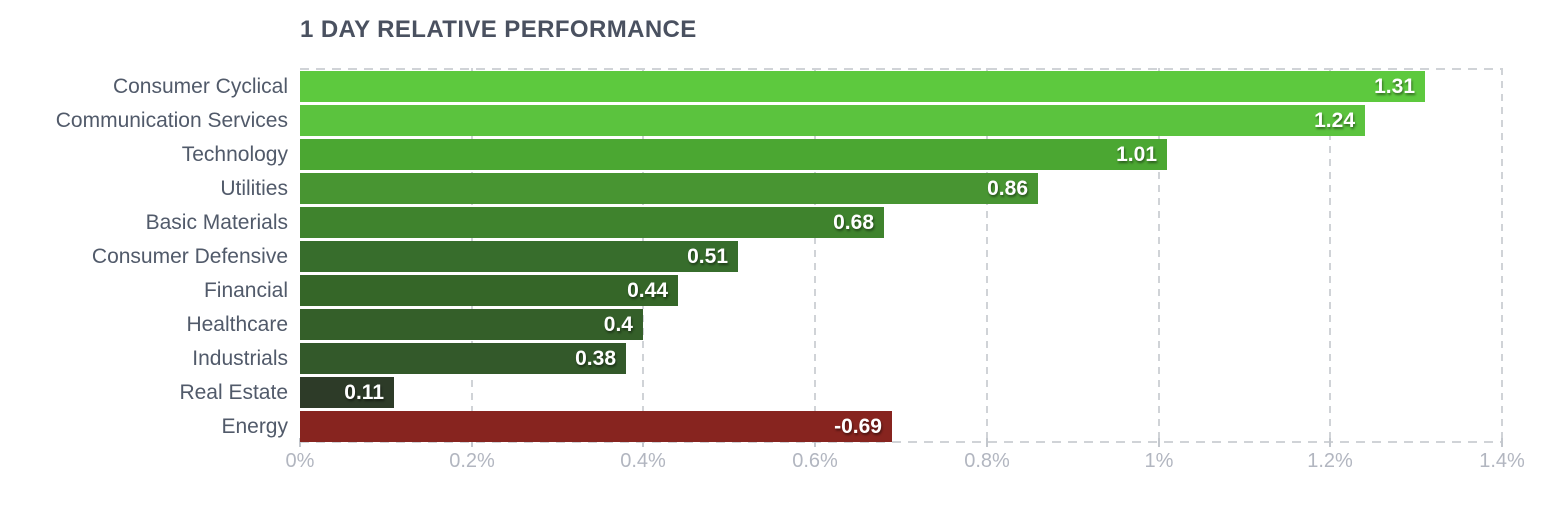 The image size is (1562, 532). Describe the element at coordinates (901, 69) in the screenshot. I see `plot-border-top` at that location.